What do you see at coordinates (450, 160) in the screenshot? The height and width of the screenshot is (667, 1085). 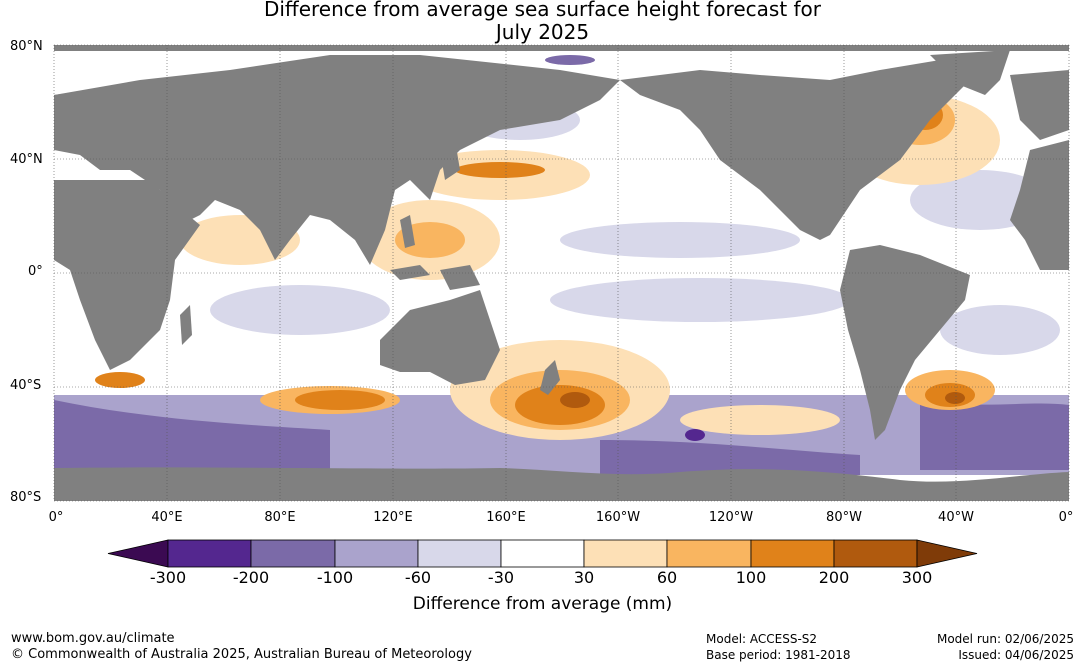 I see `japan` at bounding box center [450, 160].